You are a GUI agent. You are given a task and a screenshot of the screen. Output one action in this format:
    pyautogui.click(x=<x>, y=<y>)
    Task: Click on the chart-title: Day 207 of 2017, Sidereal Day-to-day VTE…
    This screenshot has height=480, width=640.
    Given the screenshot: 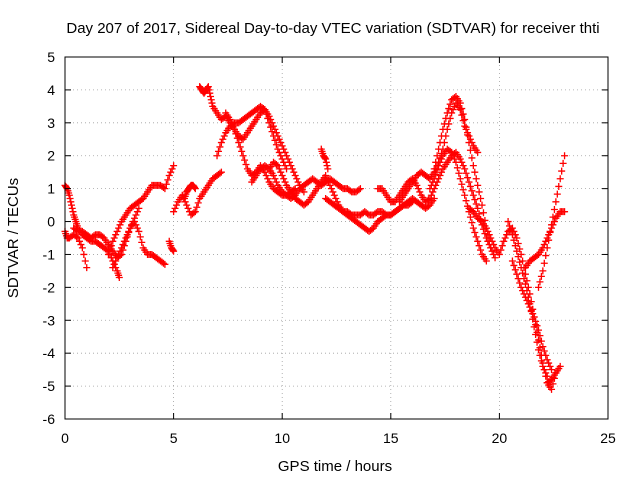 What is the action you would take?
    pyautogui.click(x=332, y=28)
    